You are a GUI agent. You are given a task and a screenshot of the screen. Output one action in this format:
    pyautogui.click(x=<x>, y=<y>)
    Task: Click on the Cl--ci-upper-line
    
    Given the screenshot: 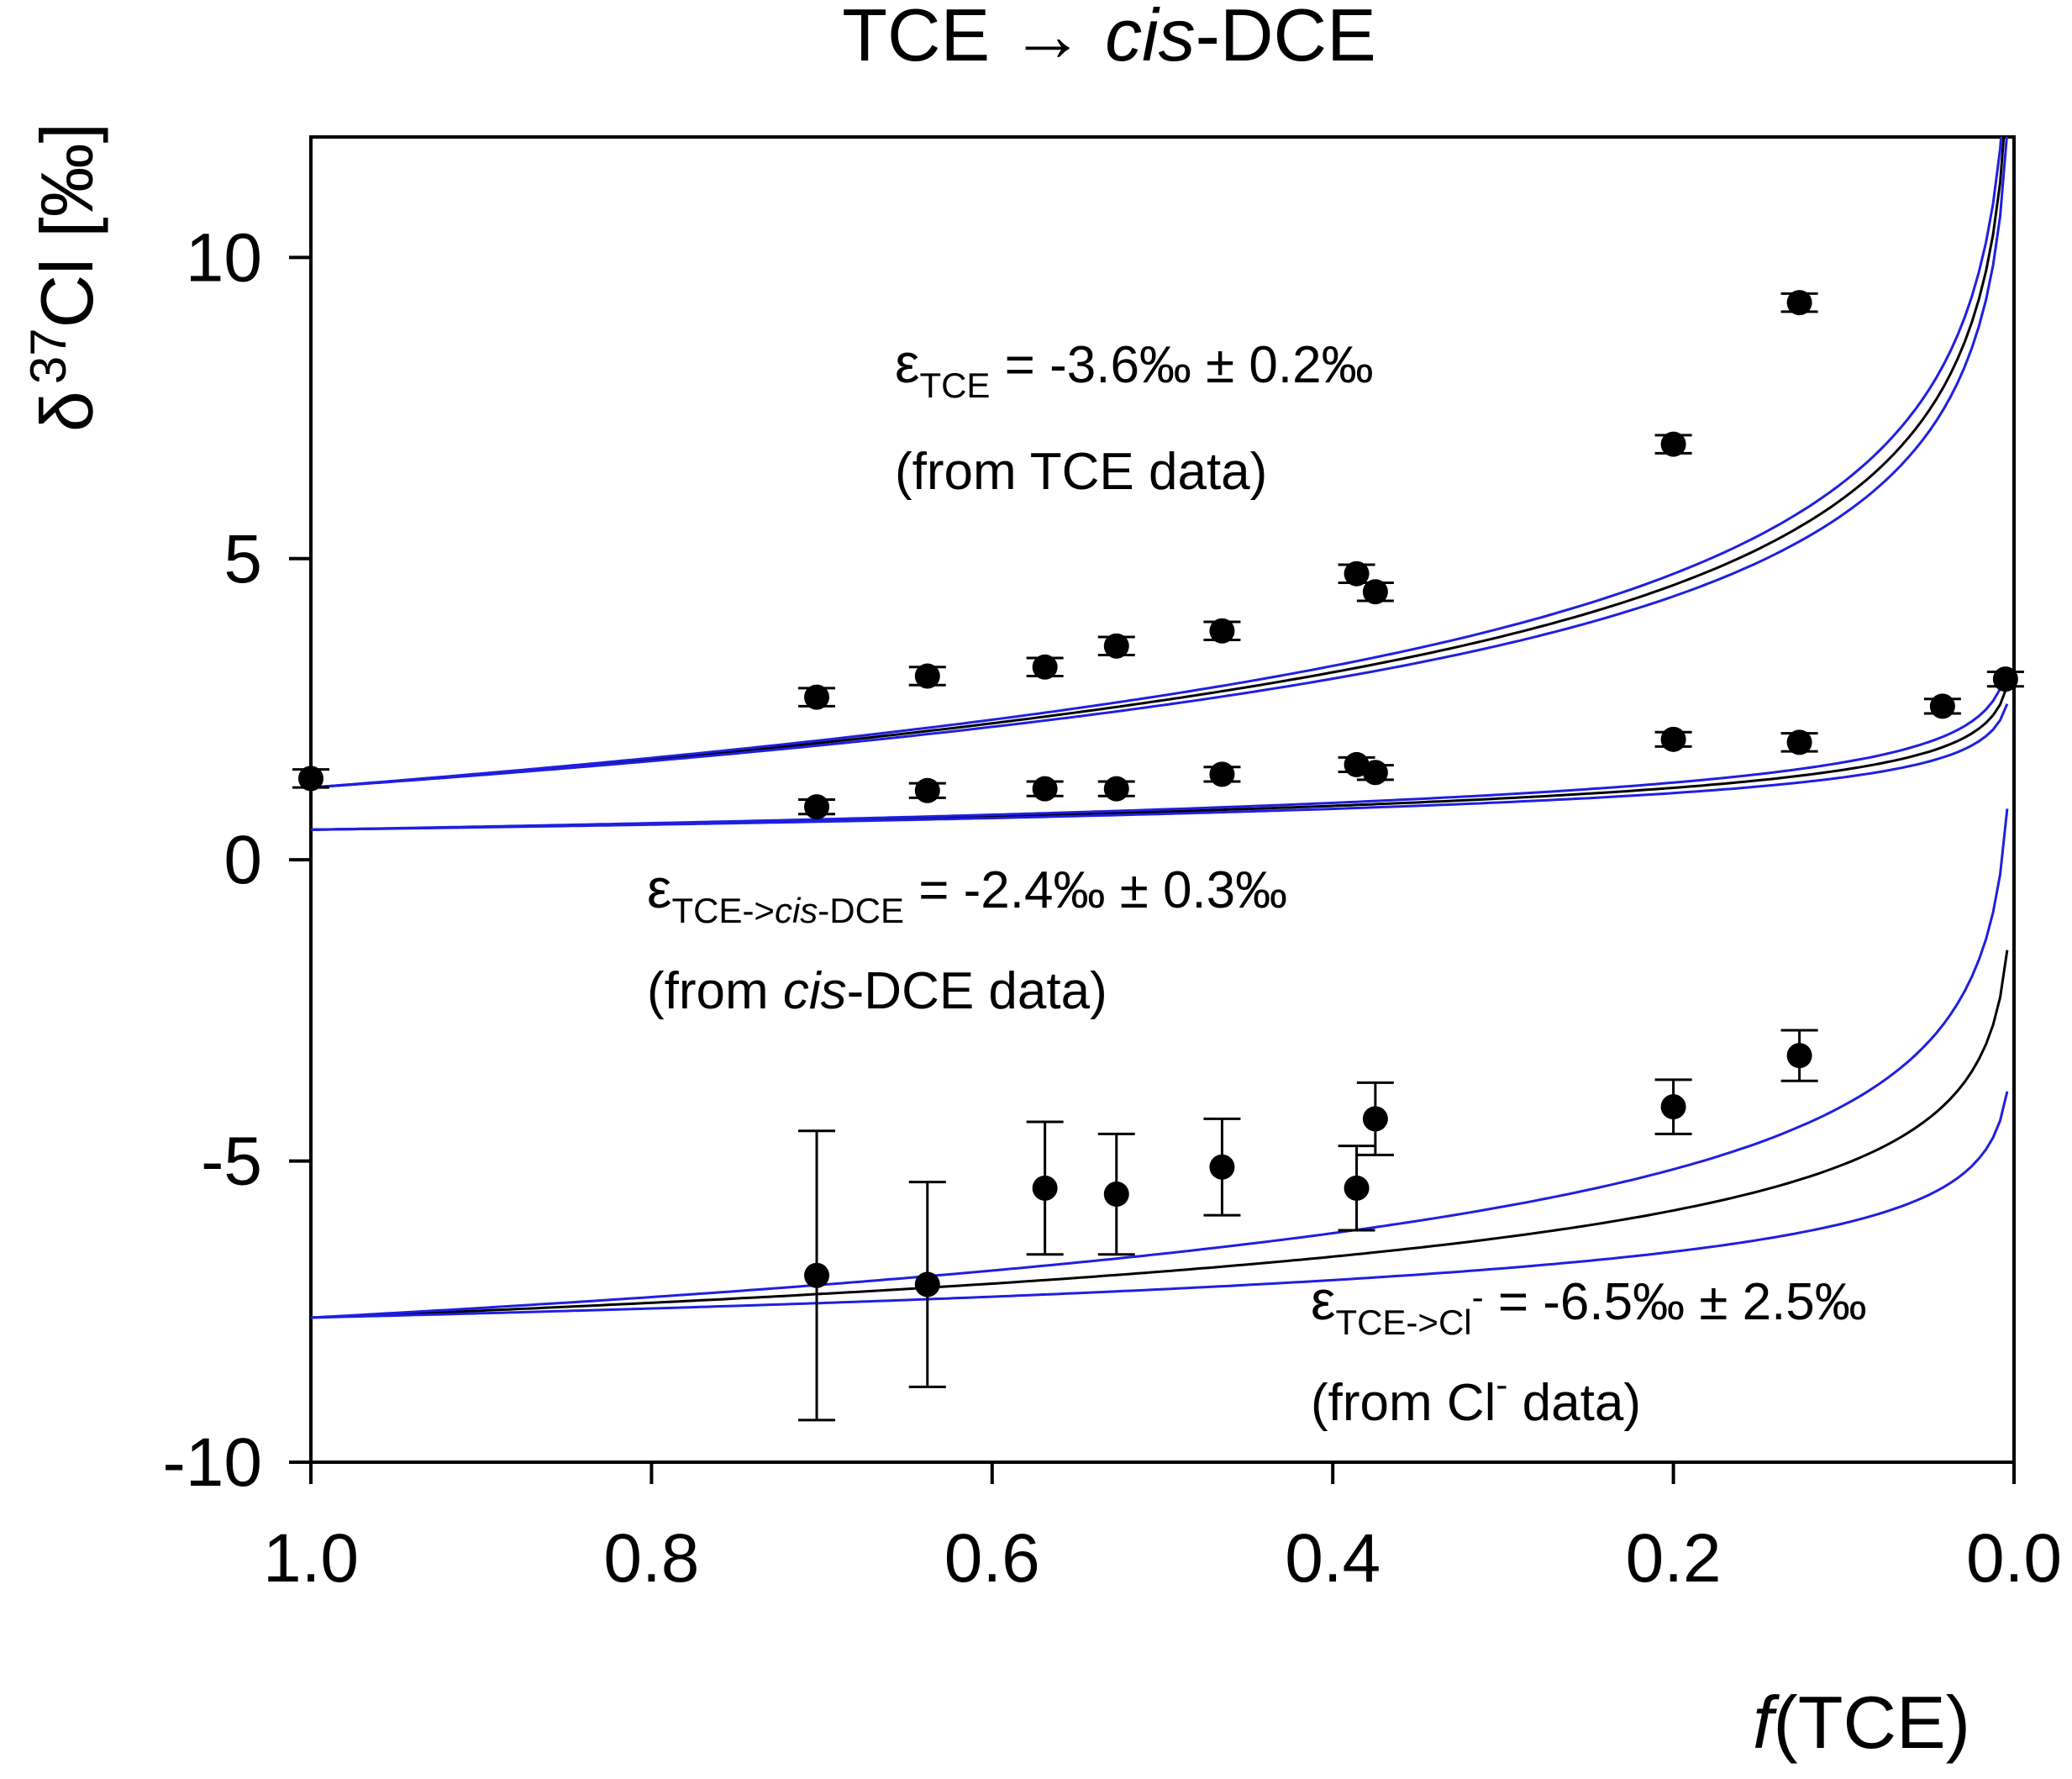 What is the action you would take?
    pyautogui.click(x=1160, y=1205)
    